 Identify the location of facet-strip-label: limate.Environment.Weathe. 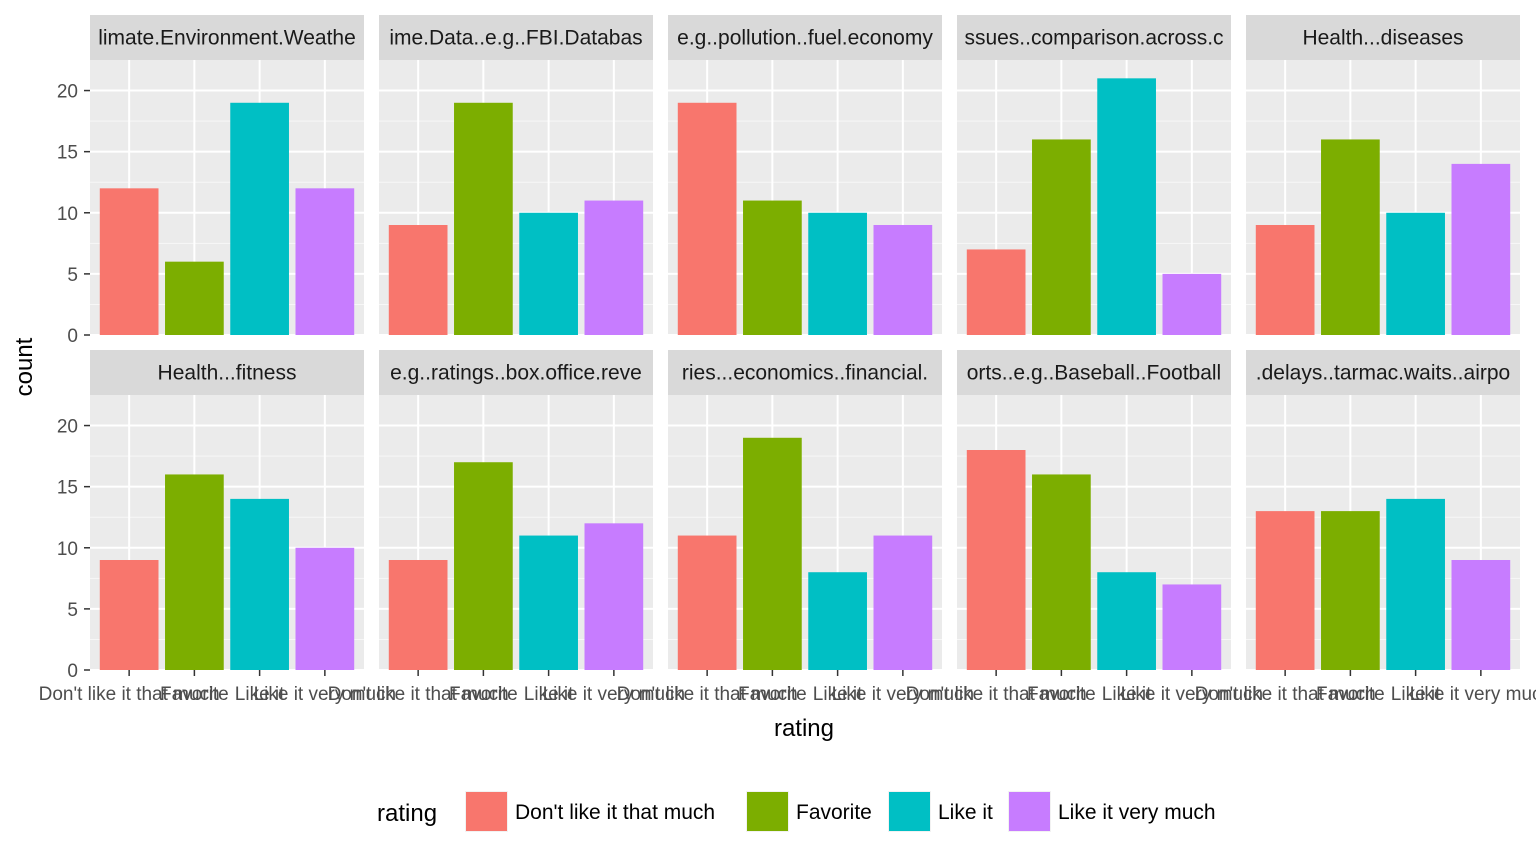
(227, 38).